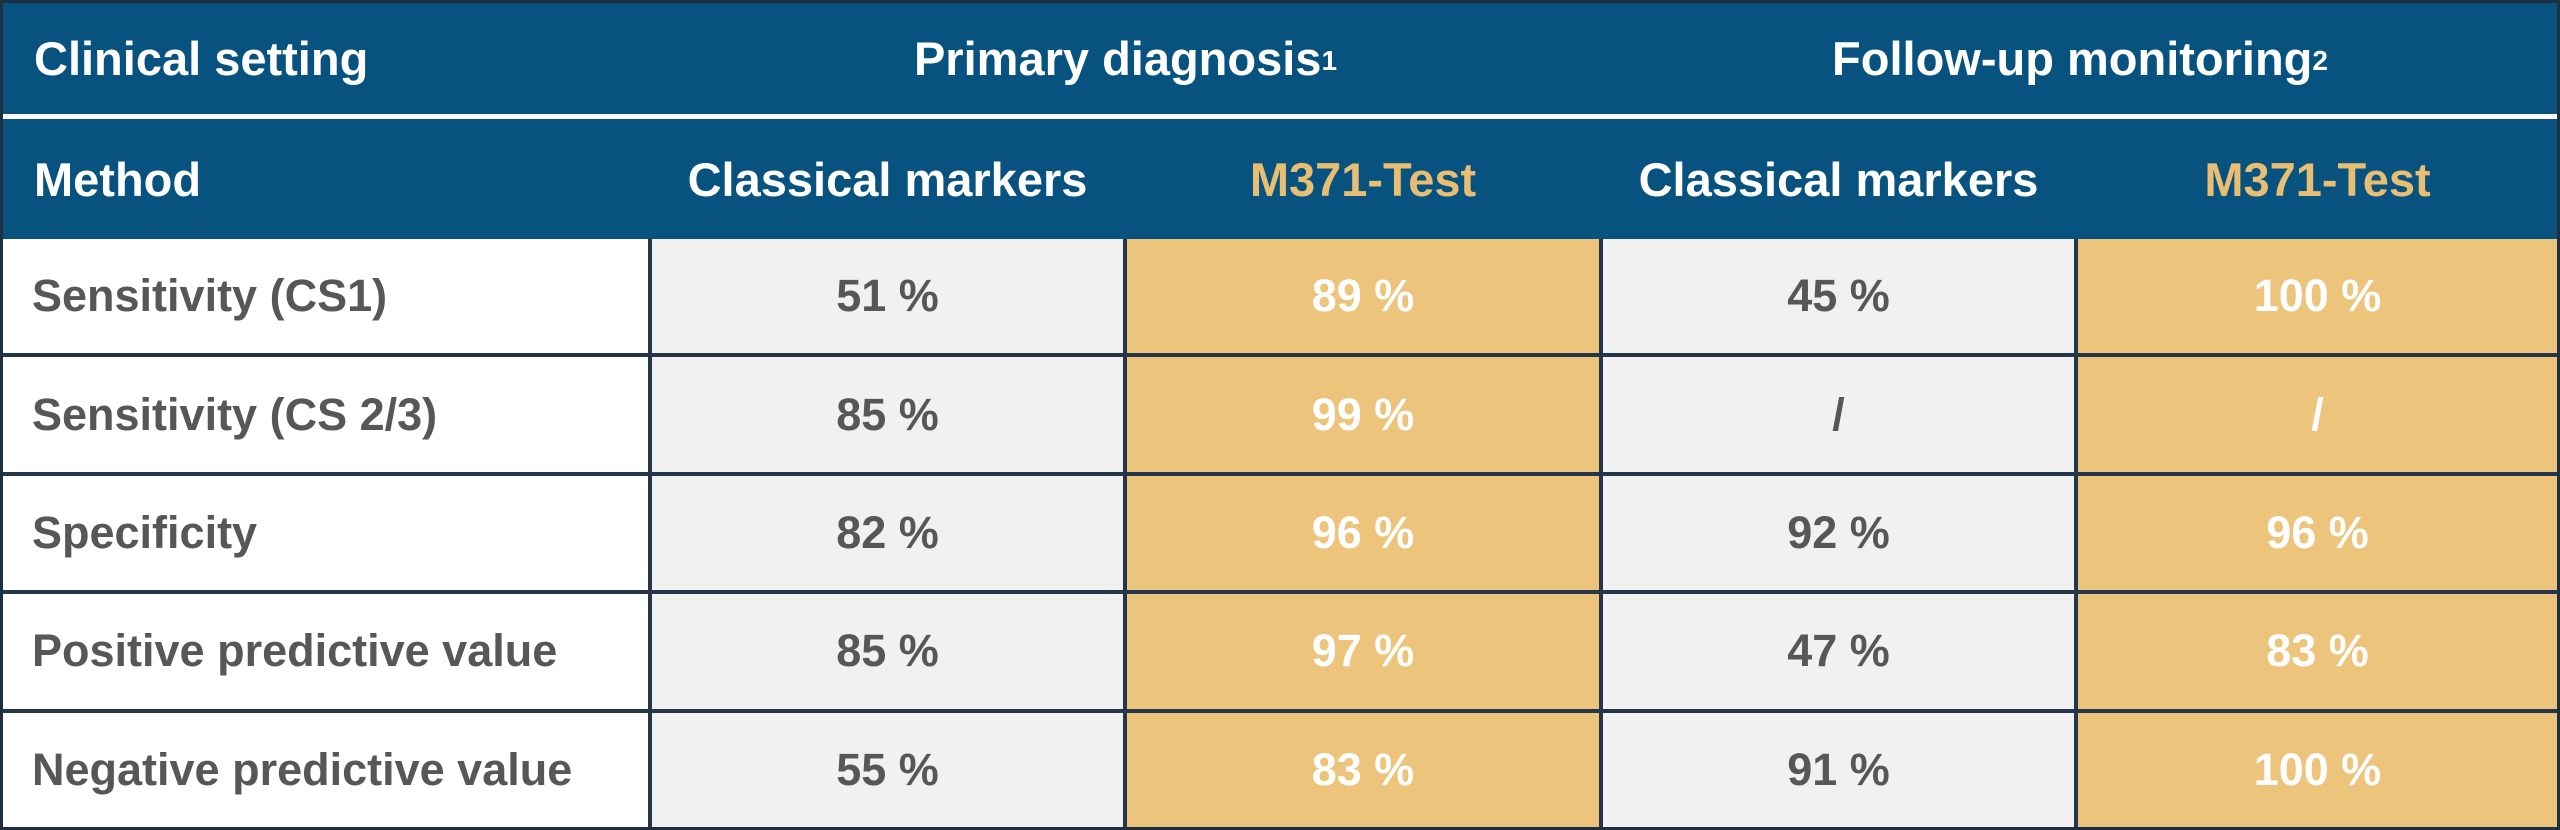 The height and width of the screenshot is (830, 2560). Describe the element at coordinates (1363, 651) in the screenshot. I see `cell-ppv-primary-m371: 97 %` at that location.